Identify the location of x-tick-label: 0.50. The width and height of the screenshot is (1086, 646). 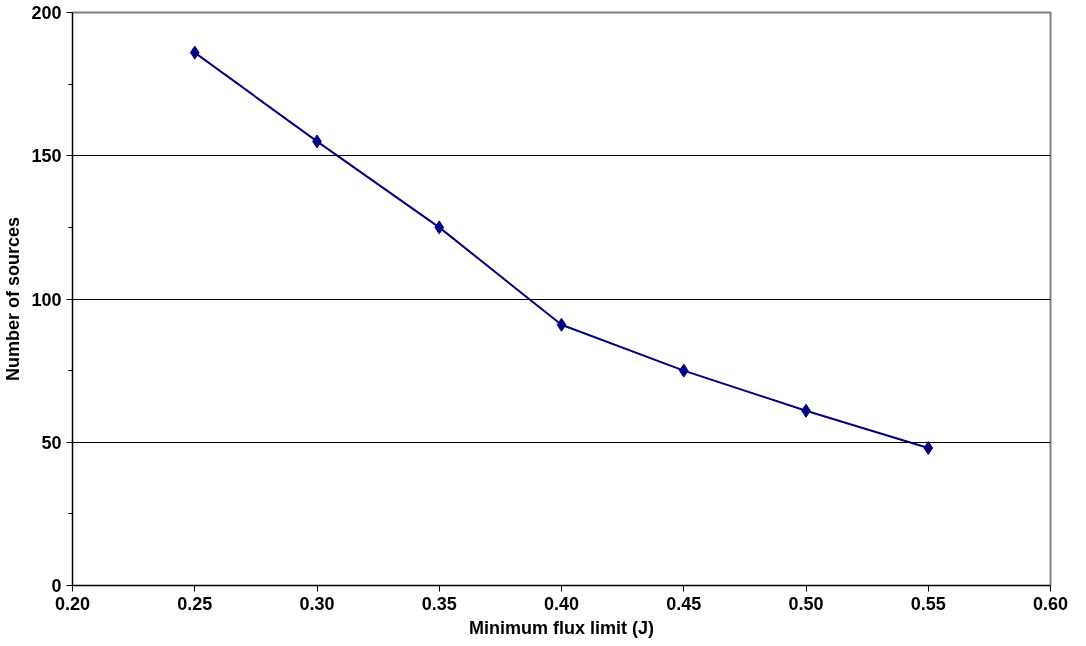
(806, 603).